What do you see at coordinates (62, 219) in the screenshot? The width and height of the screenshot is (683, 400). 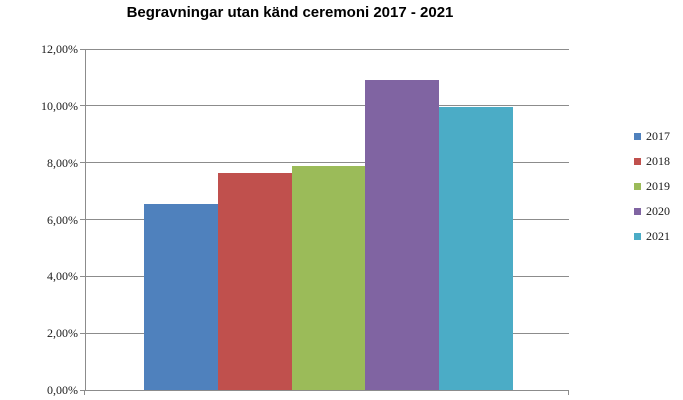 I see `y-axis-label-6: 6,00%` at bounding box center [62, 219].